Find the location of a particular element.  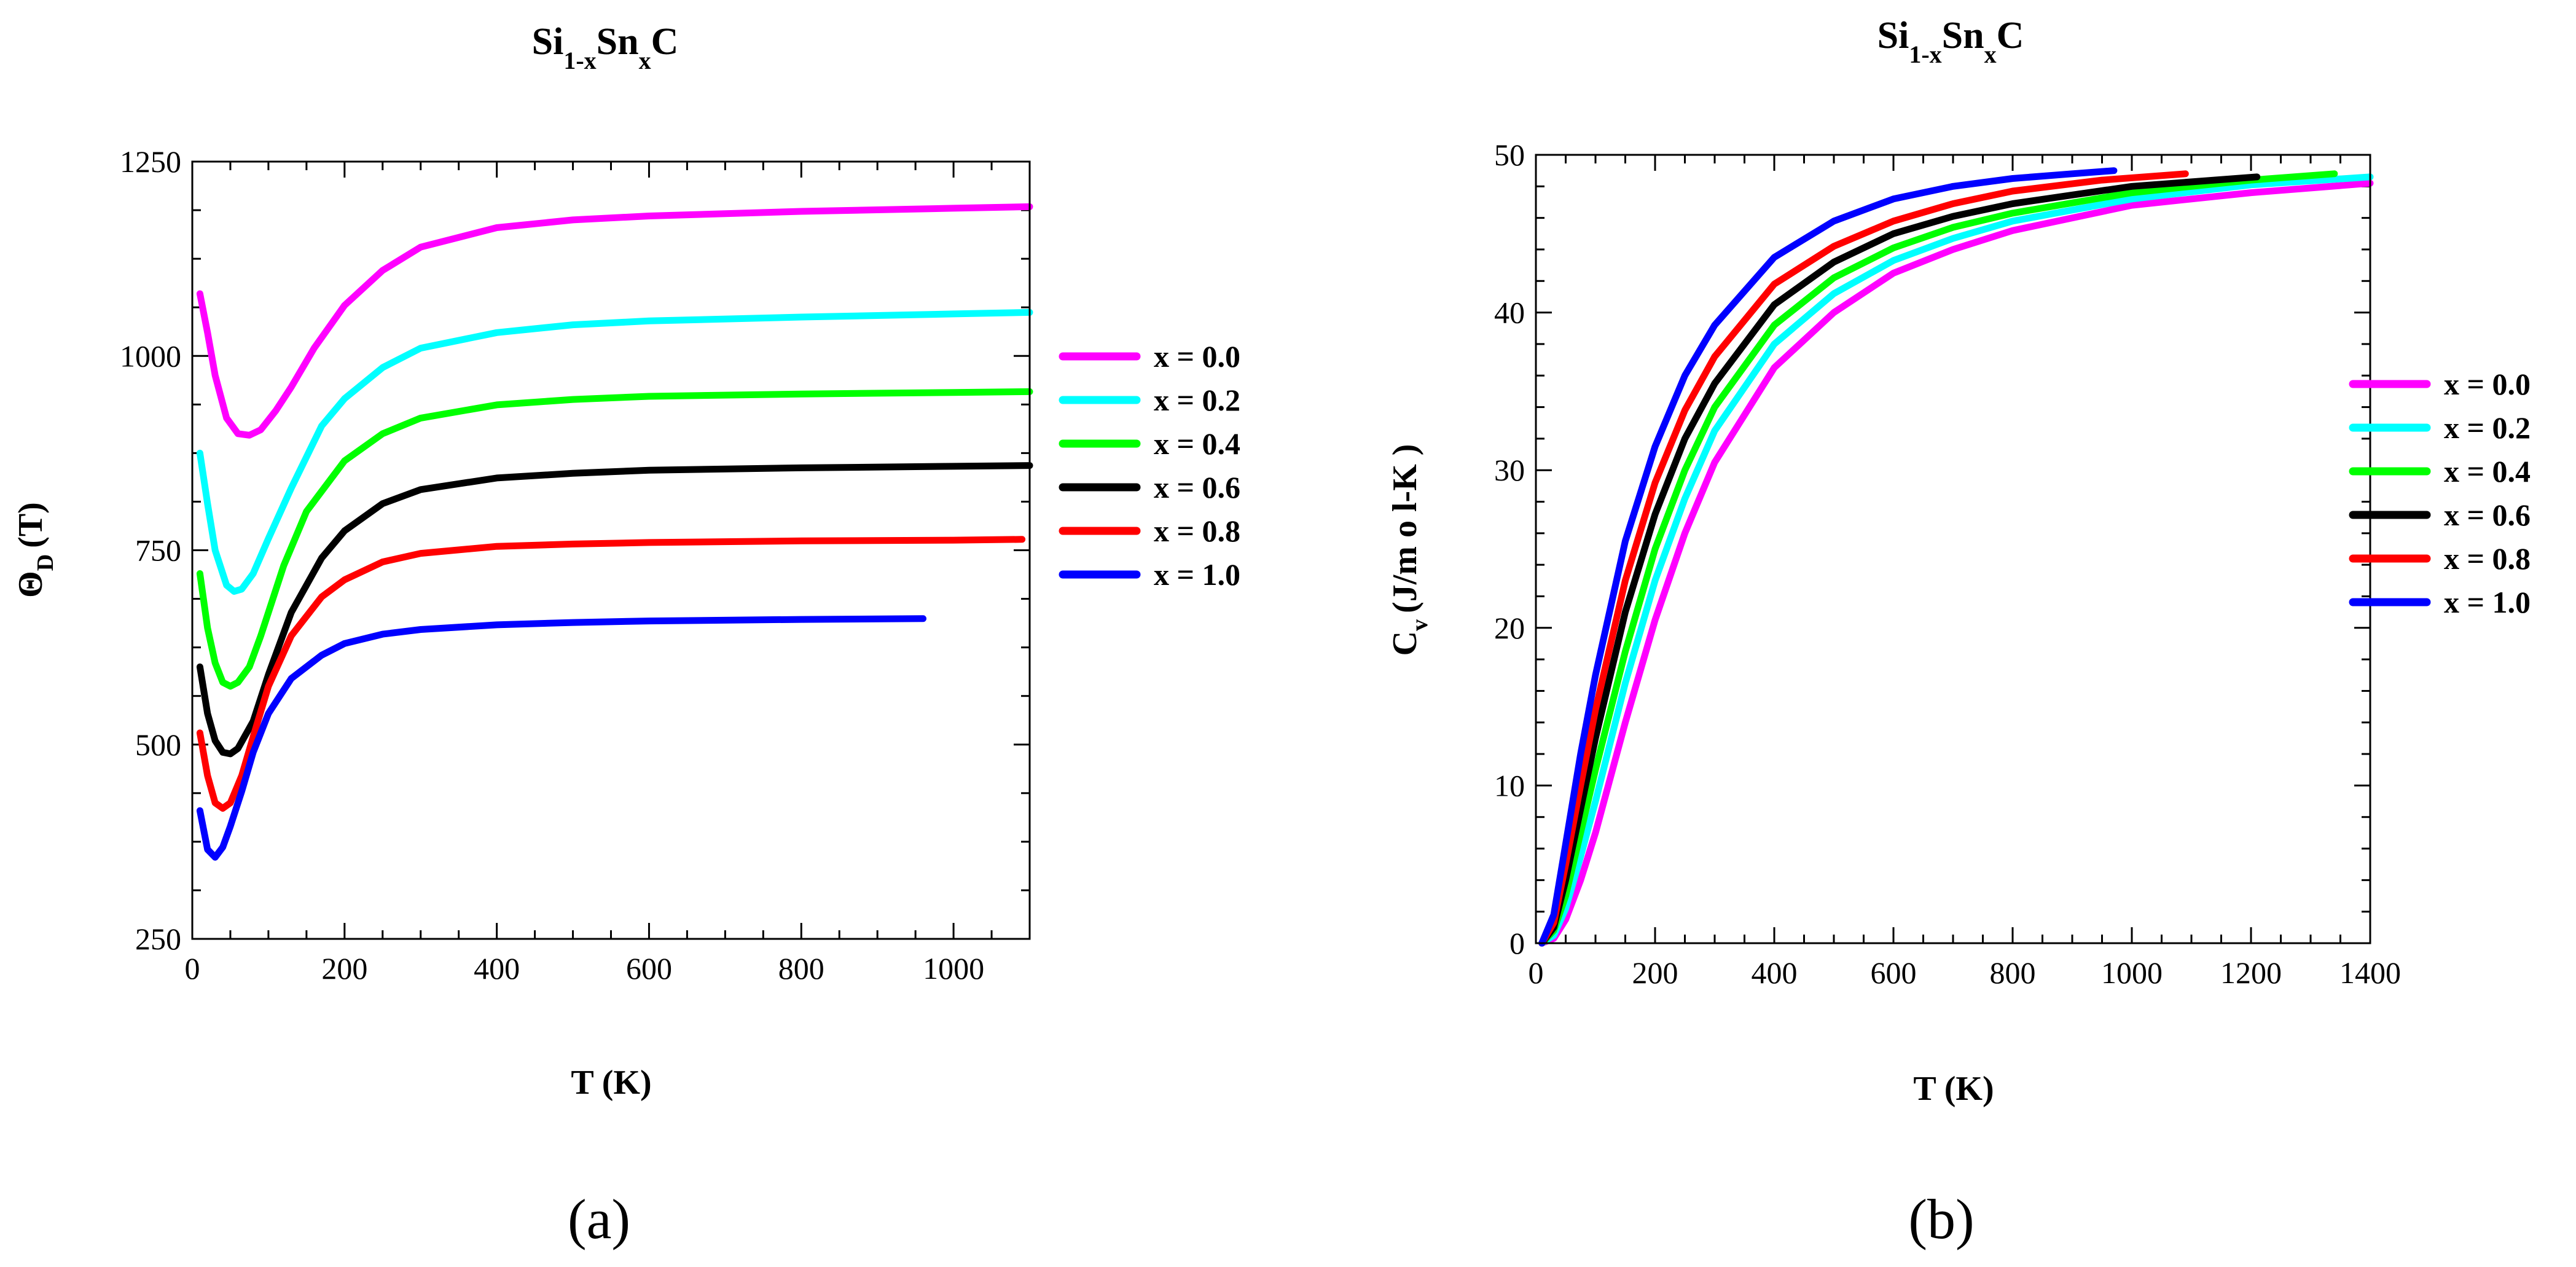

y-tick-label: 1250 is located at coordinates (150, 161).